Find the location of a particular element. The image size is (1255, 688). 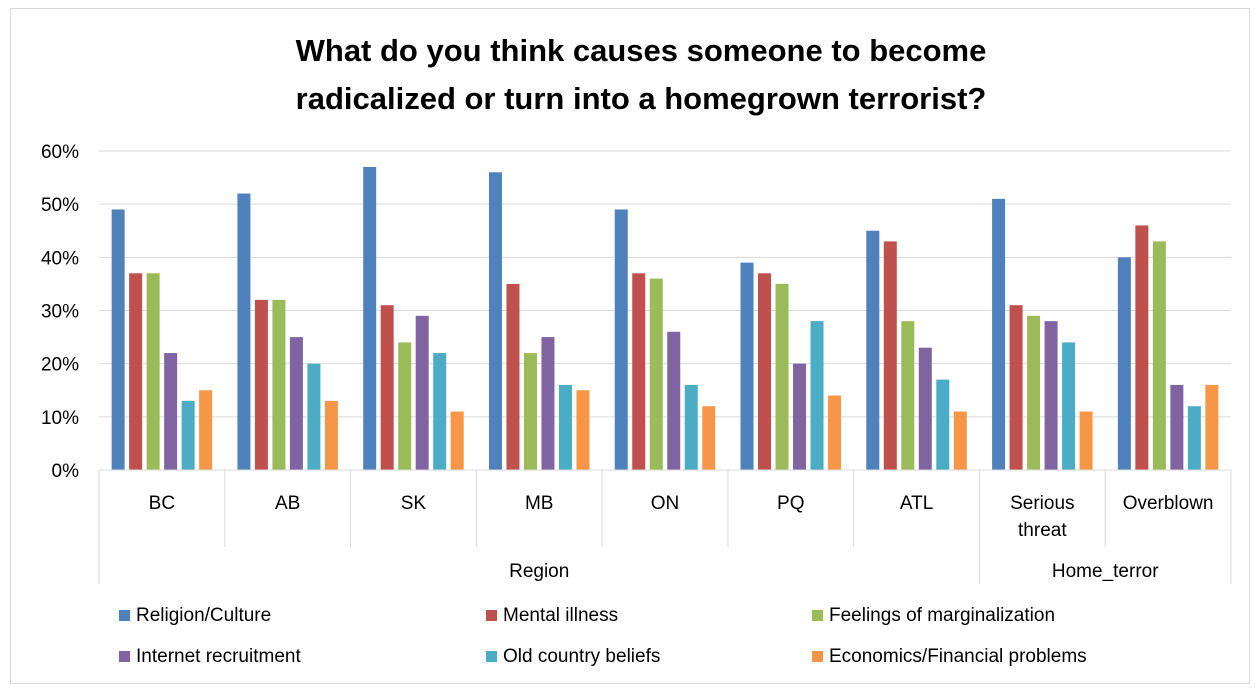

x-category-label: threat is located at coordinates (1042, 530).